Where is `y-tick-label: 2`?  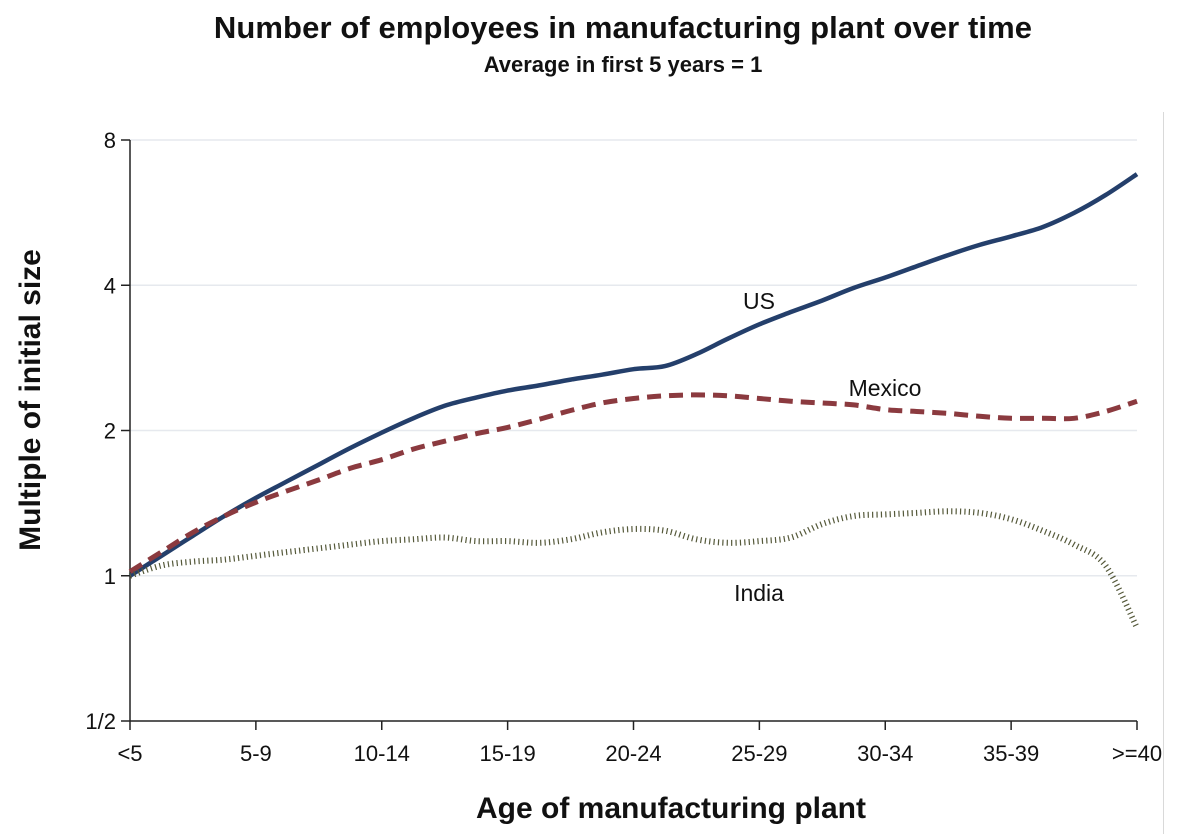
y-tick-label: 2 is located at coordinates (110, 431).